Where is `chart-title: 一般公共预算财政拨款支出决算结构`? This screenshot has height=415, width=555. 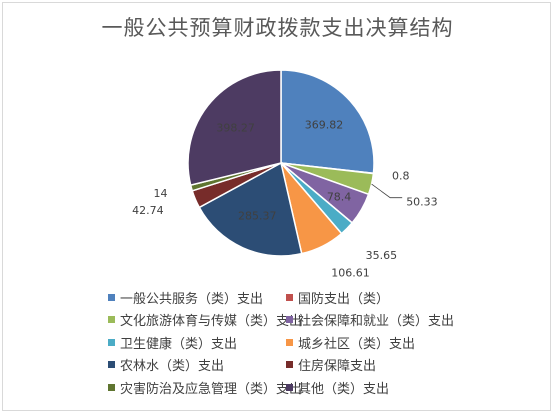
chart-title: 一般公共预算财政拨款支出决算结构 is located at coordinates (277, 28).